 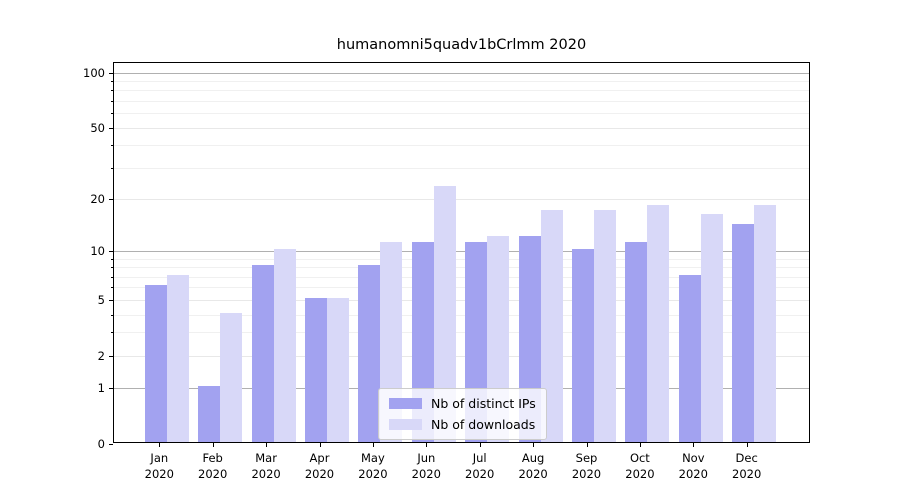 What do you see at coordinates (551, 325) in the screenshot?
I see `bar-downloads-aug` at bounding box center [551, 325].